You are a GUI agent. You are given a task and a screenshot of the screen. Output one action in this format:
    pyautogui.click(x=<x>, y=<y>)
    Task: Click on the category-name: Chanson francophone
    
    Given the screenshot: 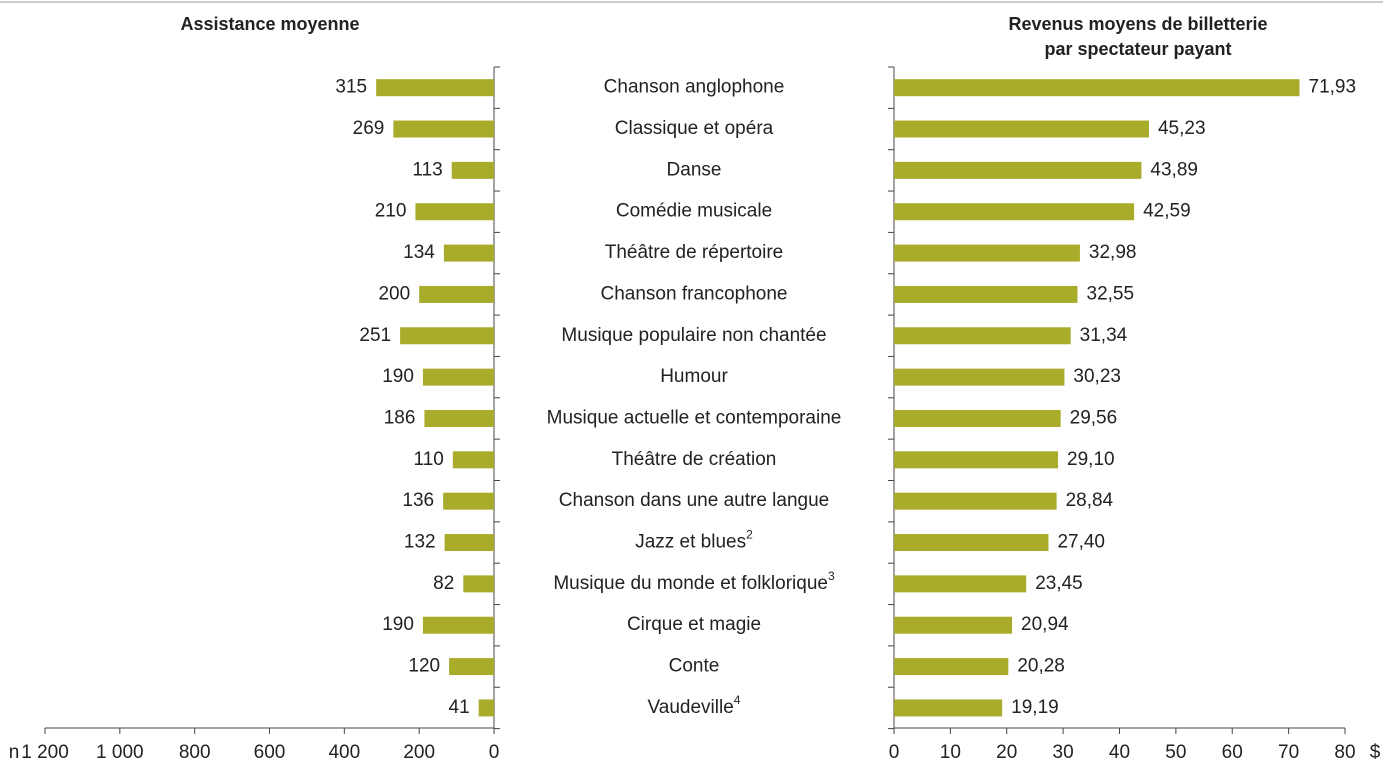 What is the action you would take?
    pyautogui.click(x=694, y=293)
    